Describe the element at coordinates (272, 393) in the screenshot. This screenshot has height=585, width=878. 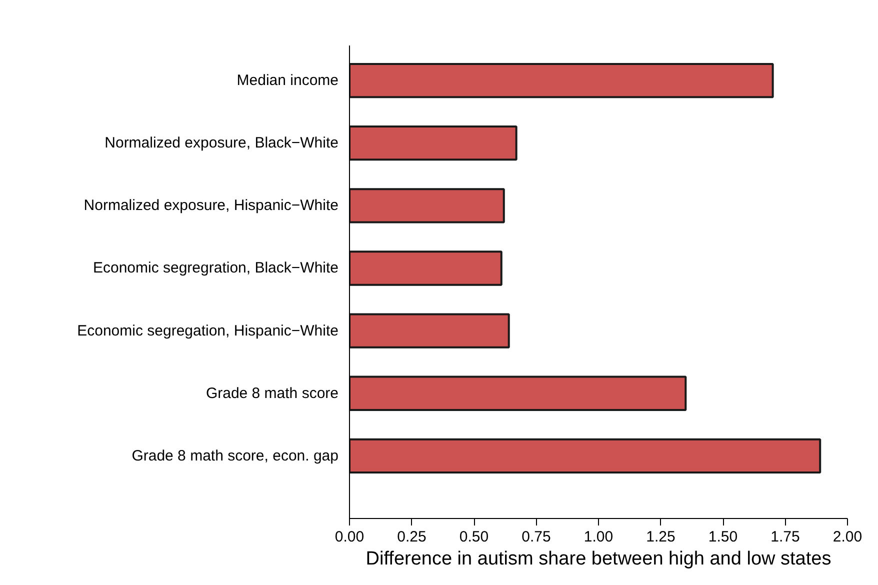
I see `y-tick-label: Grade 8 math score` at that location.